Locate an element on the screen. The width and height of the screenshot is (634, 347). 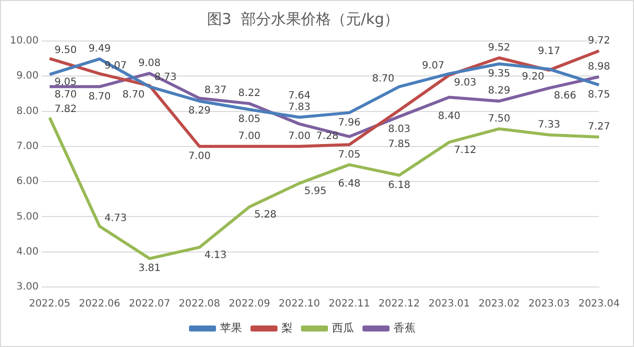
legend-label: 苹果 is located at coordinates (231, 327).